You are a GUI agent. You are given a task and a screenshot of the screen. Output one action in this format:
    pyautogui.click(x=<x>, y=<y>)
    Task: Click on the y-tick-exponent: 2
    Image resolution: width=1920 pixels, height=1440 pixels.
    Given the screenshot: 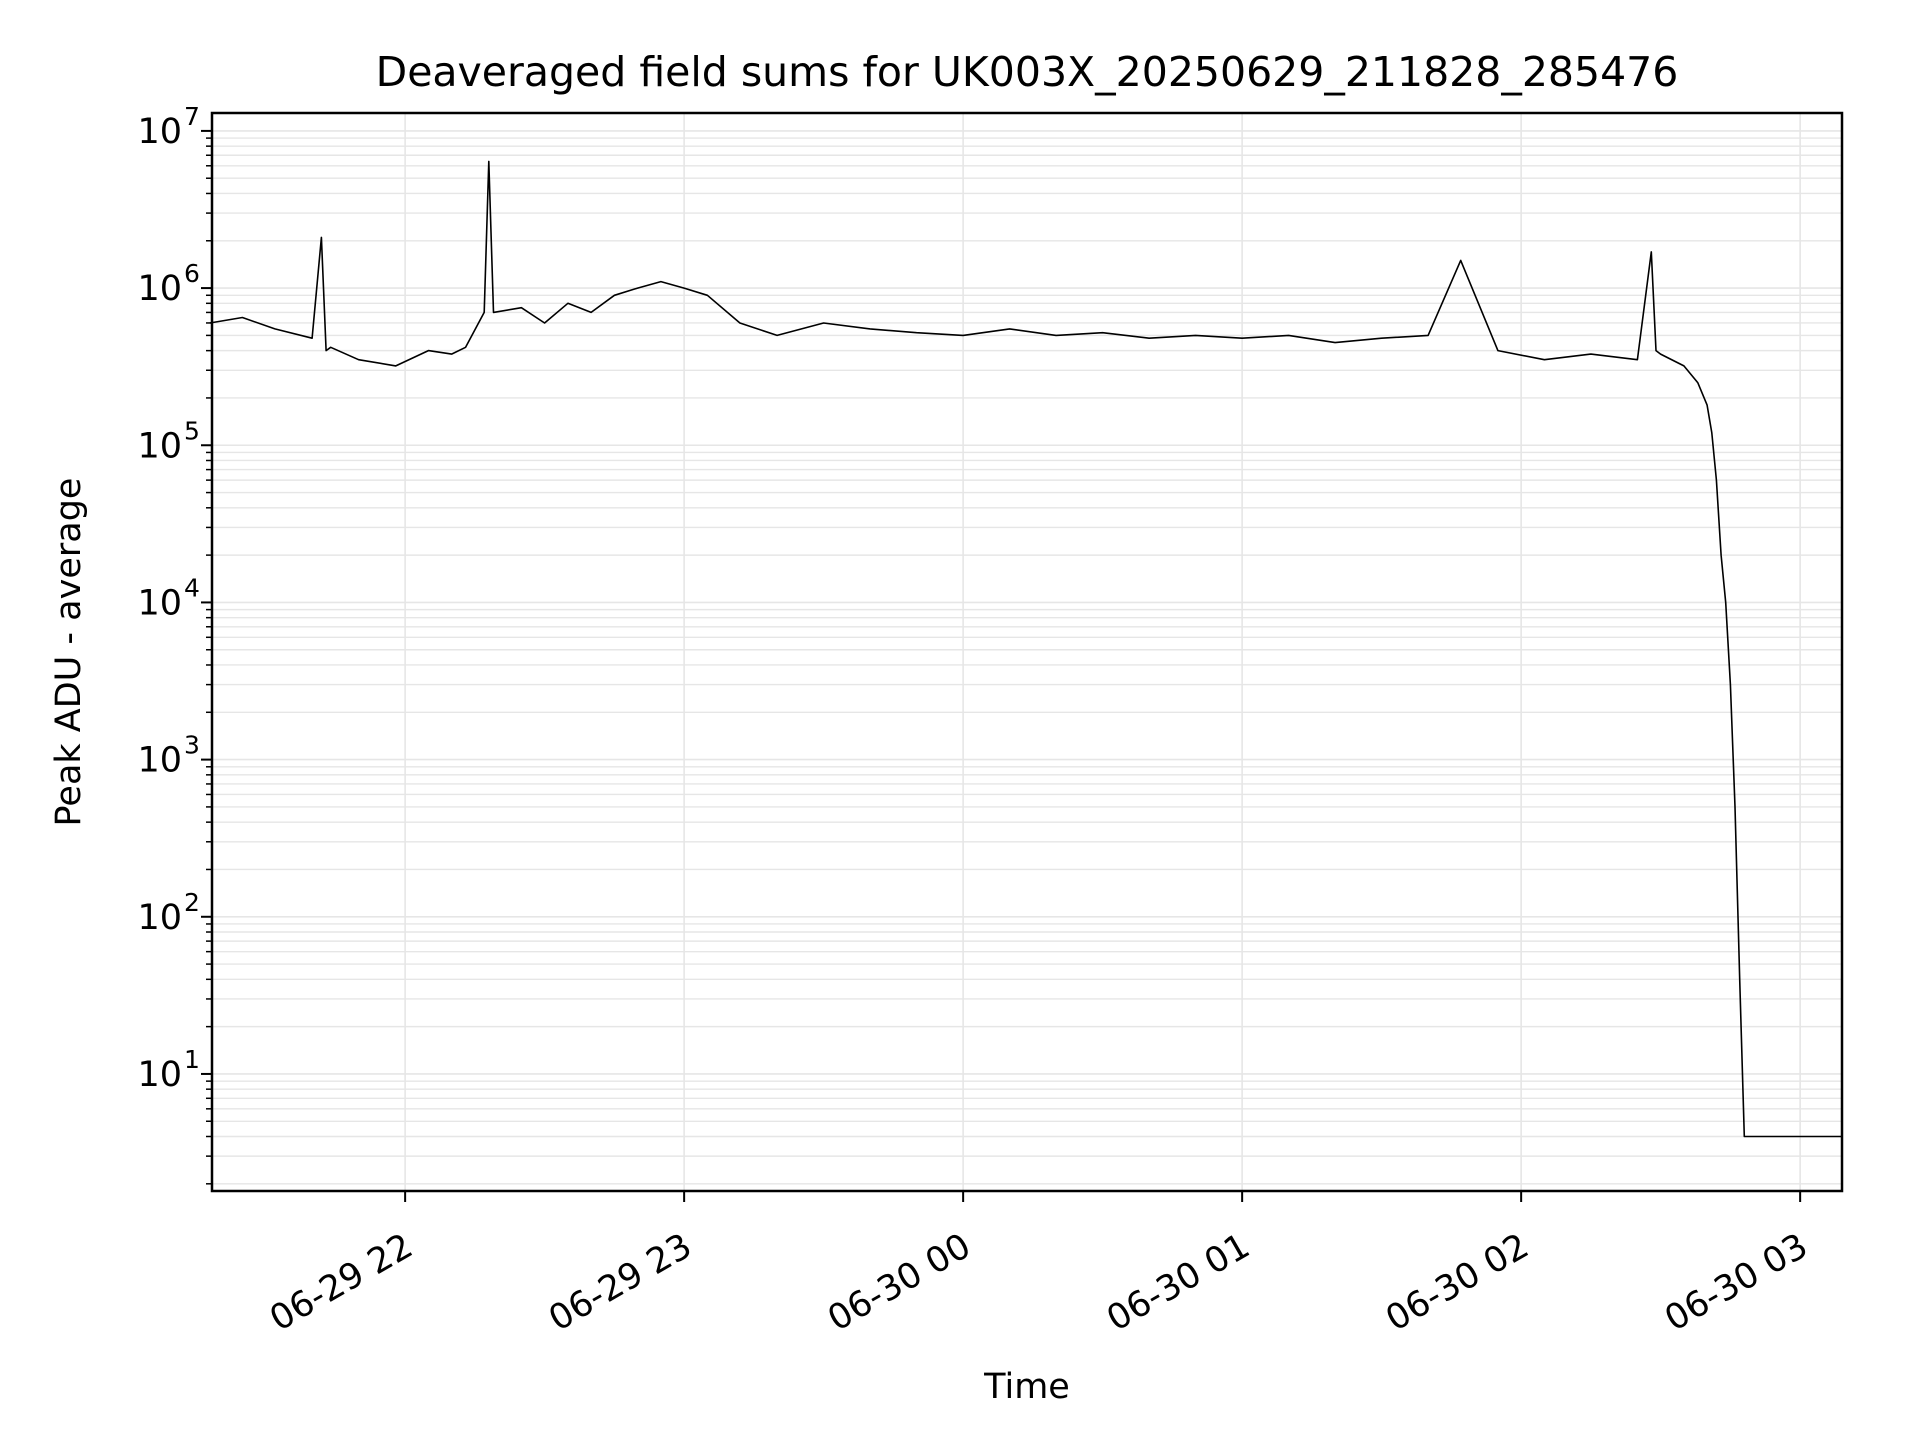 What is the action you would take?
    pyautogui.click(x=192, y=902)
    